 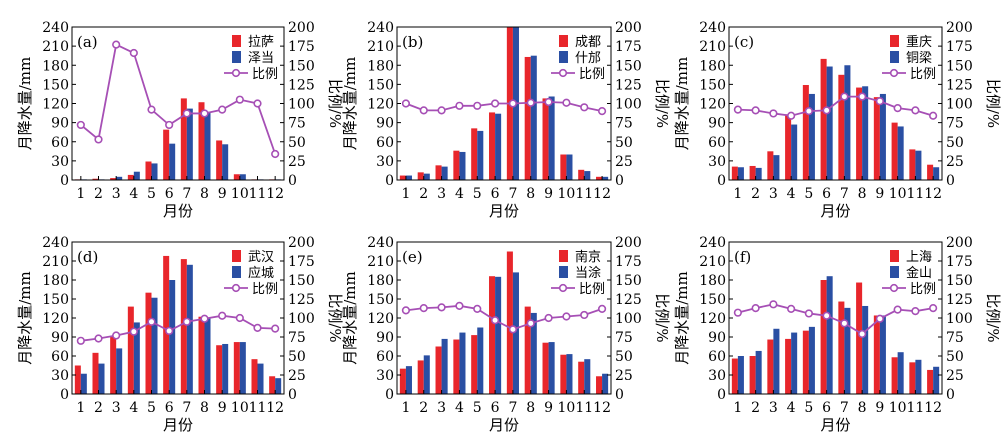 What do you see at coordinates (55, 66) in the screenshot?
I see `y-tick-label: 180` at bounding box center [55, 66].